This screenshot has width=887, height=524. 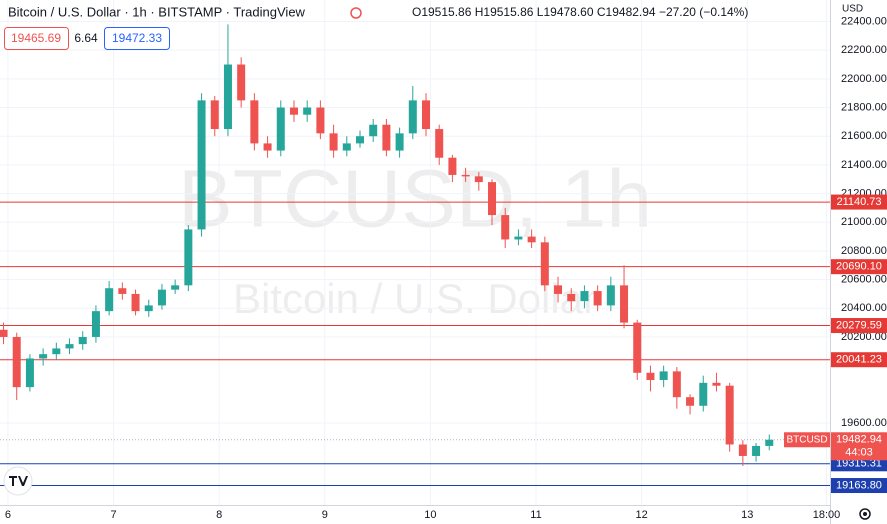 I want to click on last-price-box, so click(x=859, y=446).